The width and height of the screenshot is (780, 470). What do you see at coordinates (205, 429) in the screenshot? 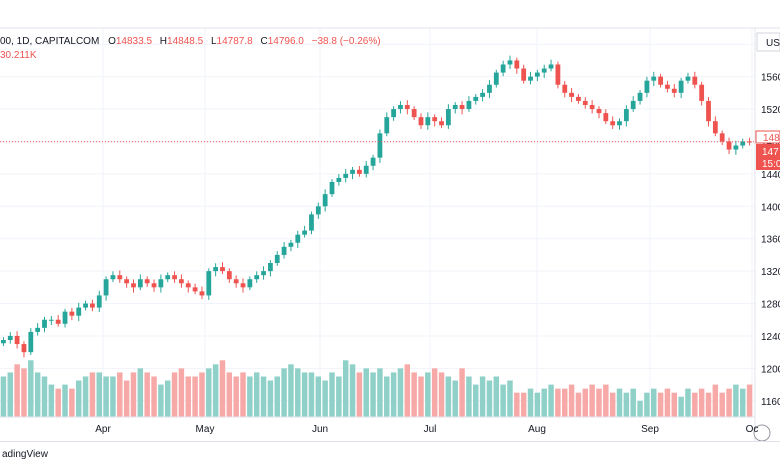
I see `x-tick-label: May` at bounding box center [205, 429].